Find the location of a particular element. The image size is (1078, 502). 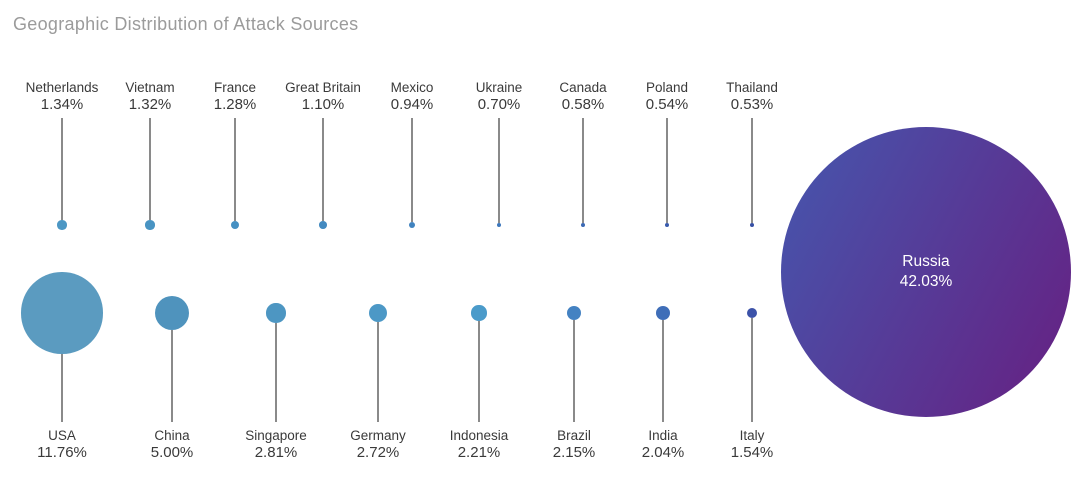

country-value-great-britain: 1.10% is located at coordinates (323, 104).